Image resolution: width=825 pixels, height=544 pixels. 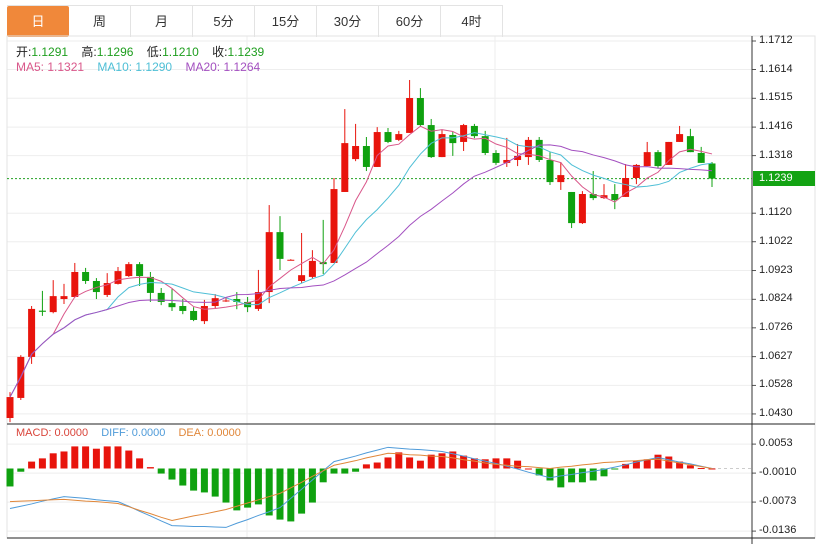 I want to click on macd-readout: MACD: 0.0000 DIFF: 0.0000 DEA: 0.0000, so click(x=133, y=433).